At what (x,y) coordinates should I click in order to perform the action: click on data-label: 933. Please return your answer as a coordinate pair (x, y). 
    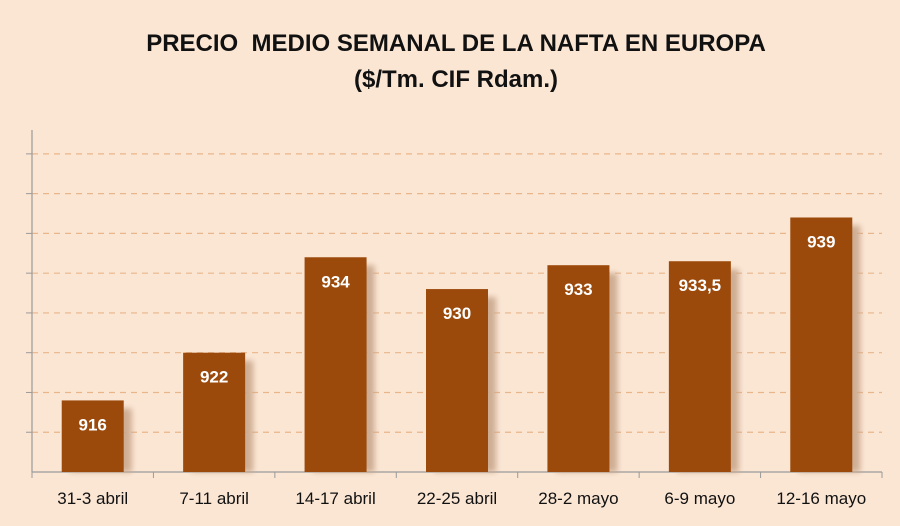
    Looking at the image, I should click on (578, 289).